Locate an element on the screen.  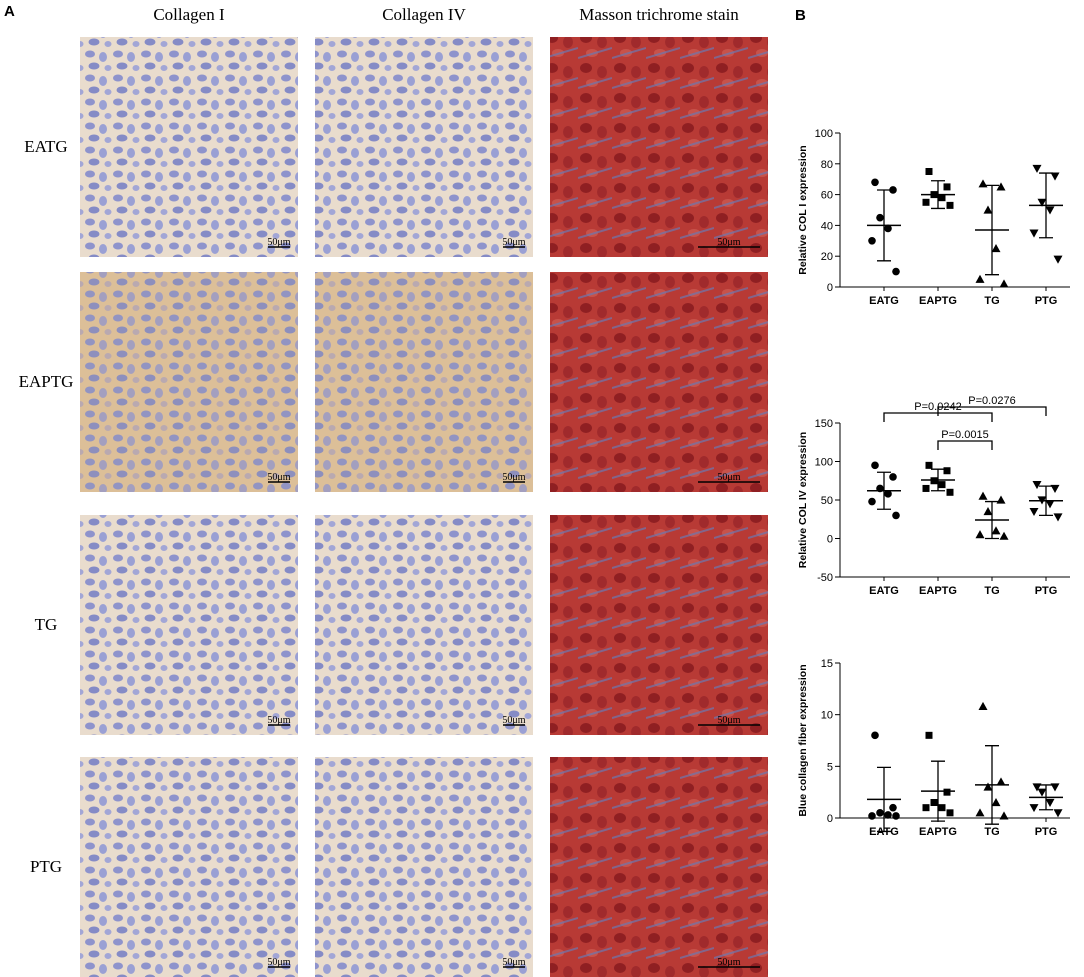
y-tick-label: 50 is located at coordinates (827, 501).